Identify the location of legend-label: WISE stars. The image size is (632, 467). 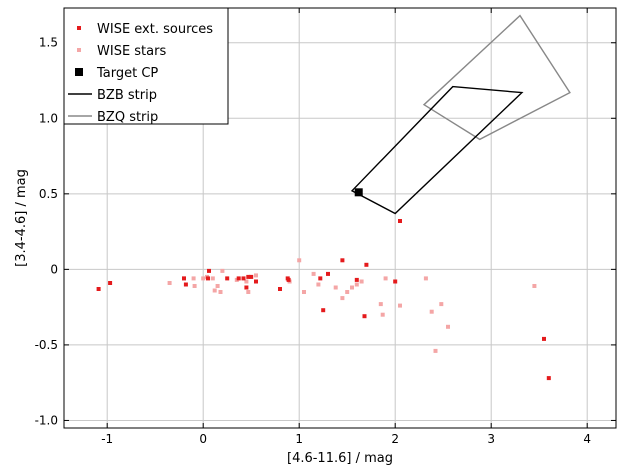
(131, 51).